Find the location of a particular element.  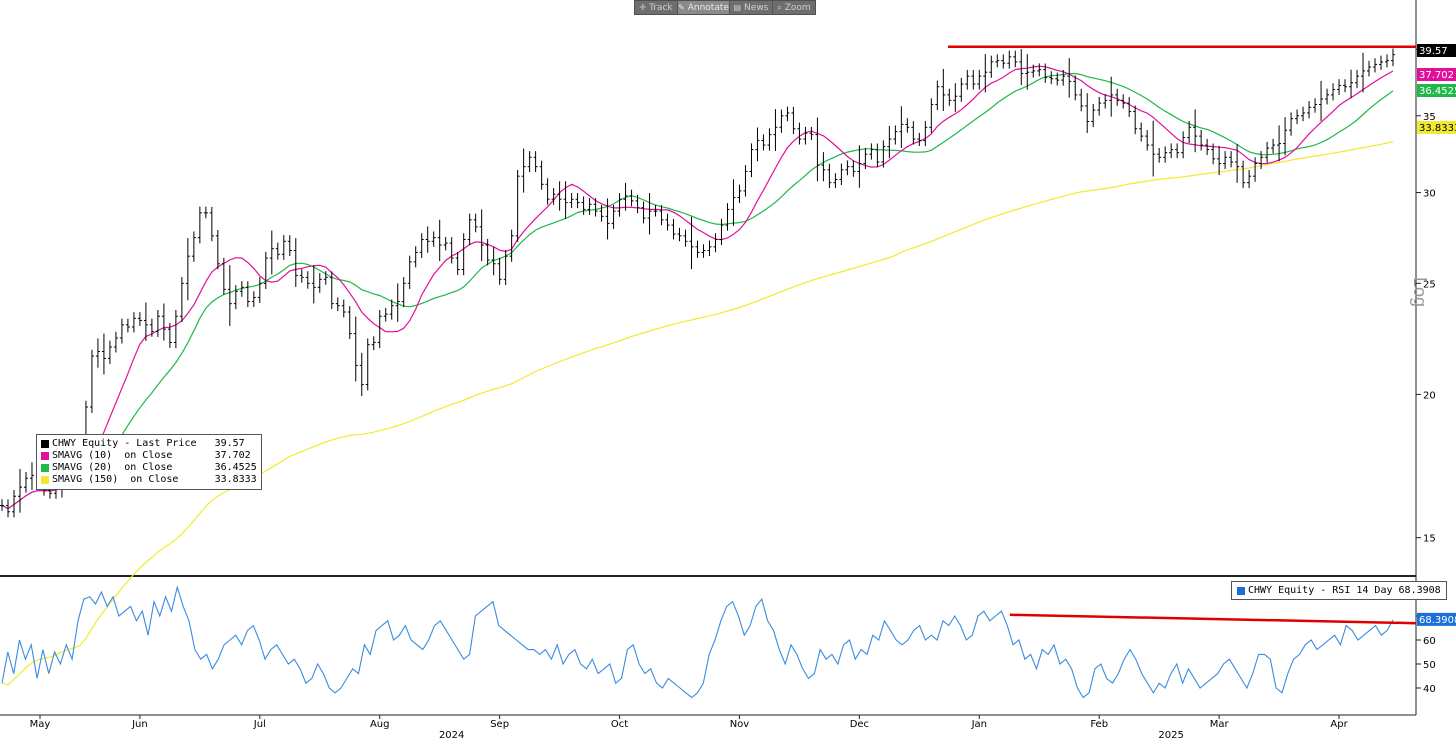

month-tick-label: May is located at coordinates (40, 724).